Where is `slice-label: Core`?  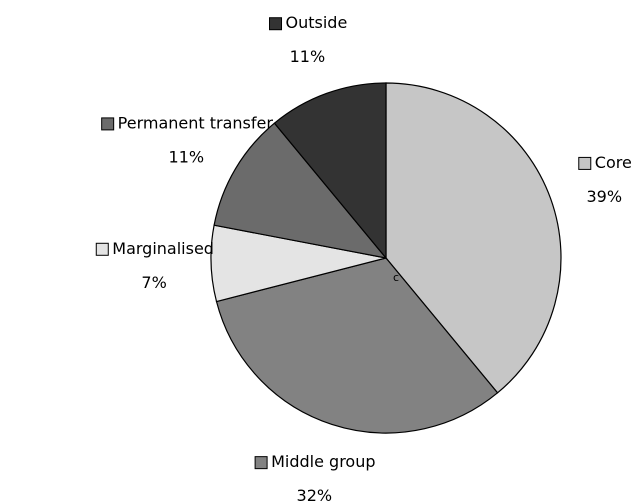
slice-label: Core is located at coordinates (613, 162).